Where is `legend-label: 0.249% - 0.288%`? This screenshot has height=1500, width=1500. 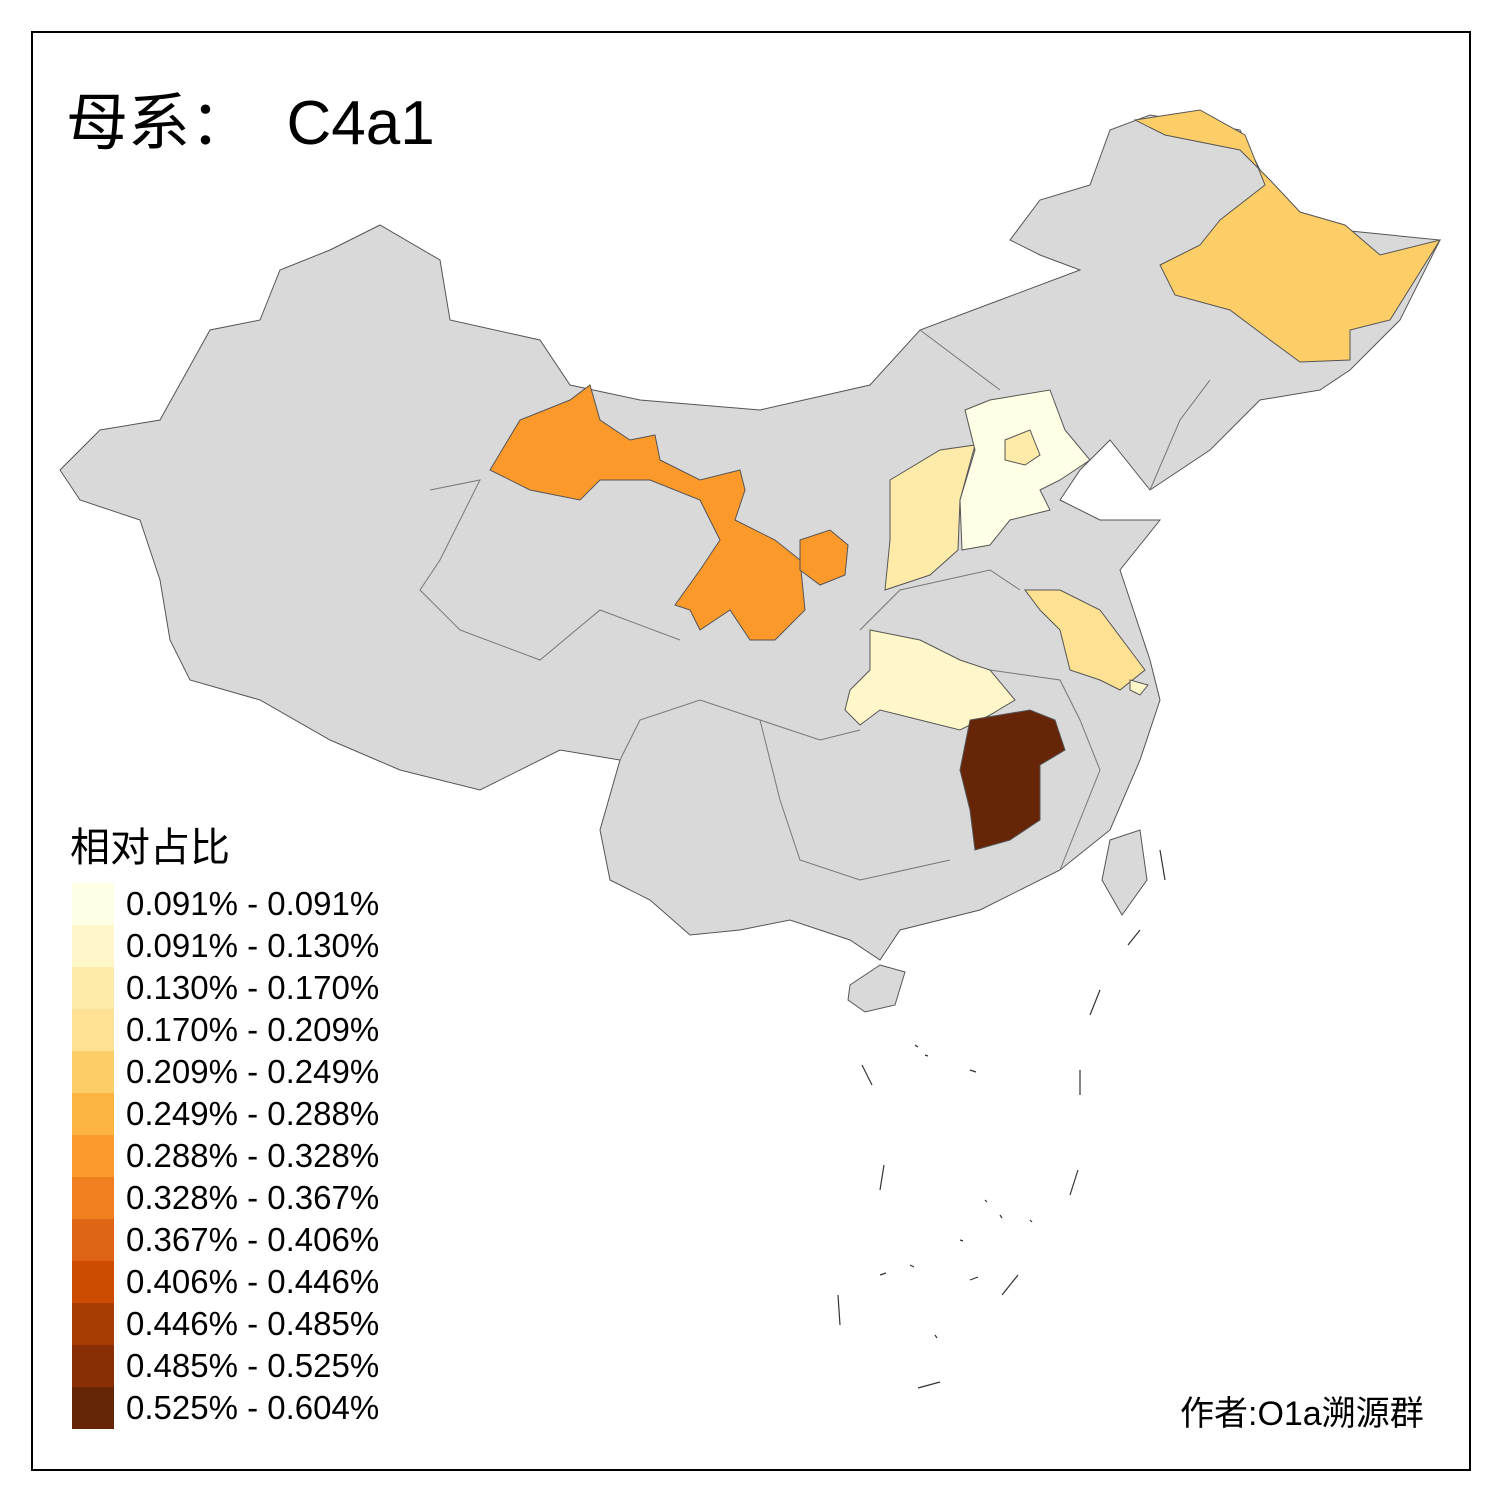 legend-label: 0.249% - 0.288% is located at coordinates (253, 1113).